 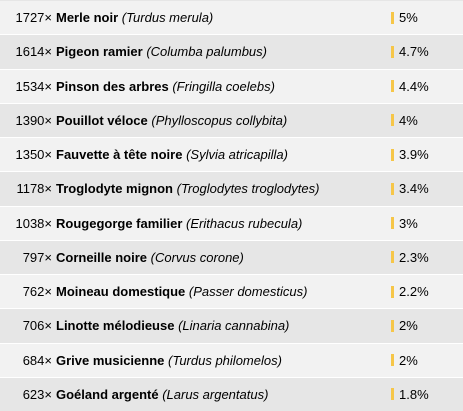 What do you see at coordinates (112, 86) in the screenshot?
I see `species-common-name: Pinson des arbres` at bounding box center [112, 86].